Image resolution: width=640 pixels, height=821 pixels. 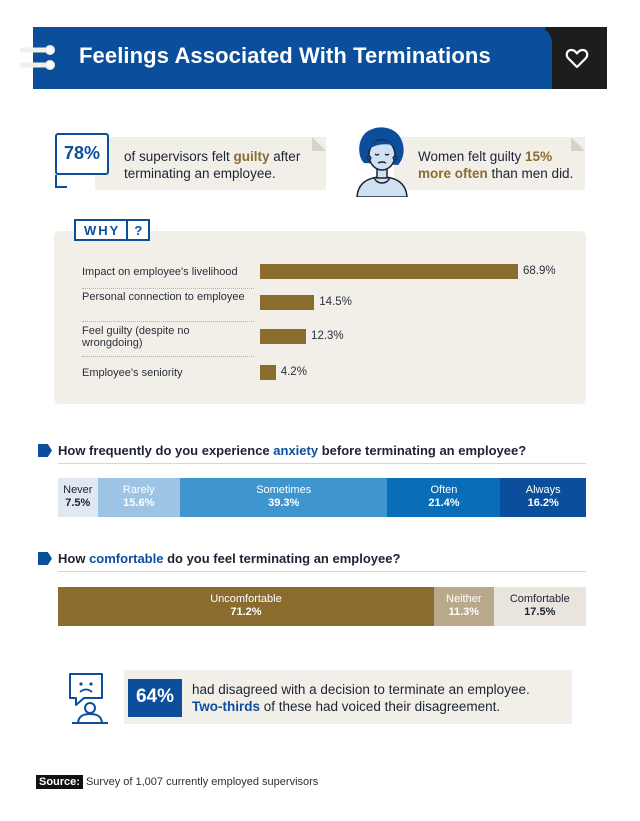 I want to click on two-thirds-highlight: Two-thirds, so click(x=226, y=706).